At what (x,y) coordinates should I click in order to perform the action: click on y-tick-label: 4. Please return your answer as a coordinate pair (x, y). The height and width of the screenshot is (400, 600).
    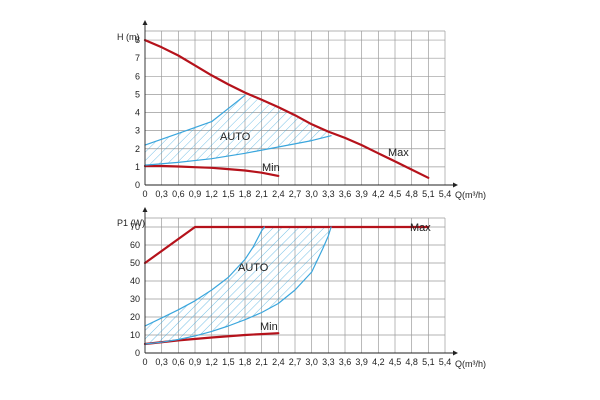
    Looking at the image, I should click on (137, 113).